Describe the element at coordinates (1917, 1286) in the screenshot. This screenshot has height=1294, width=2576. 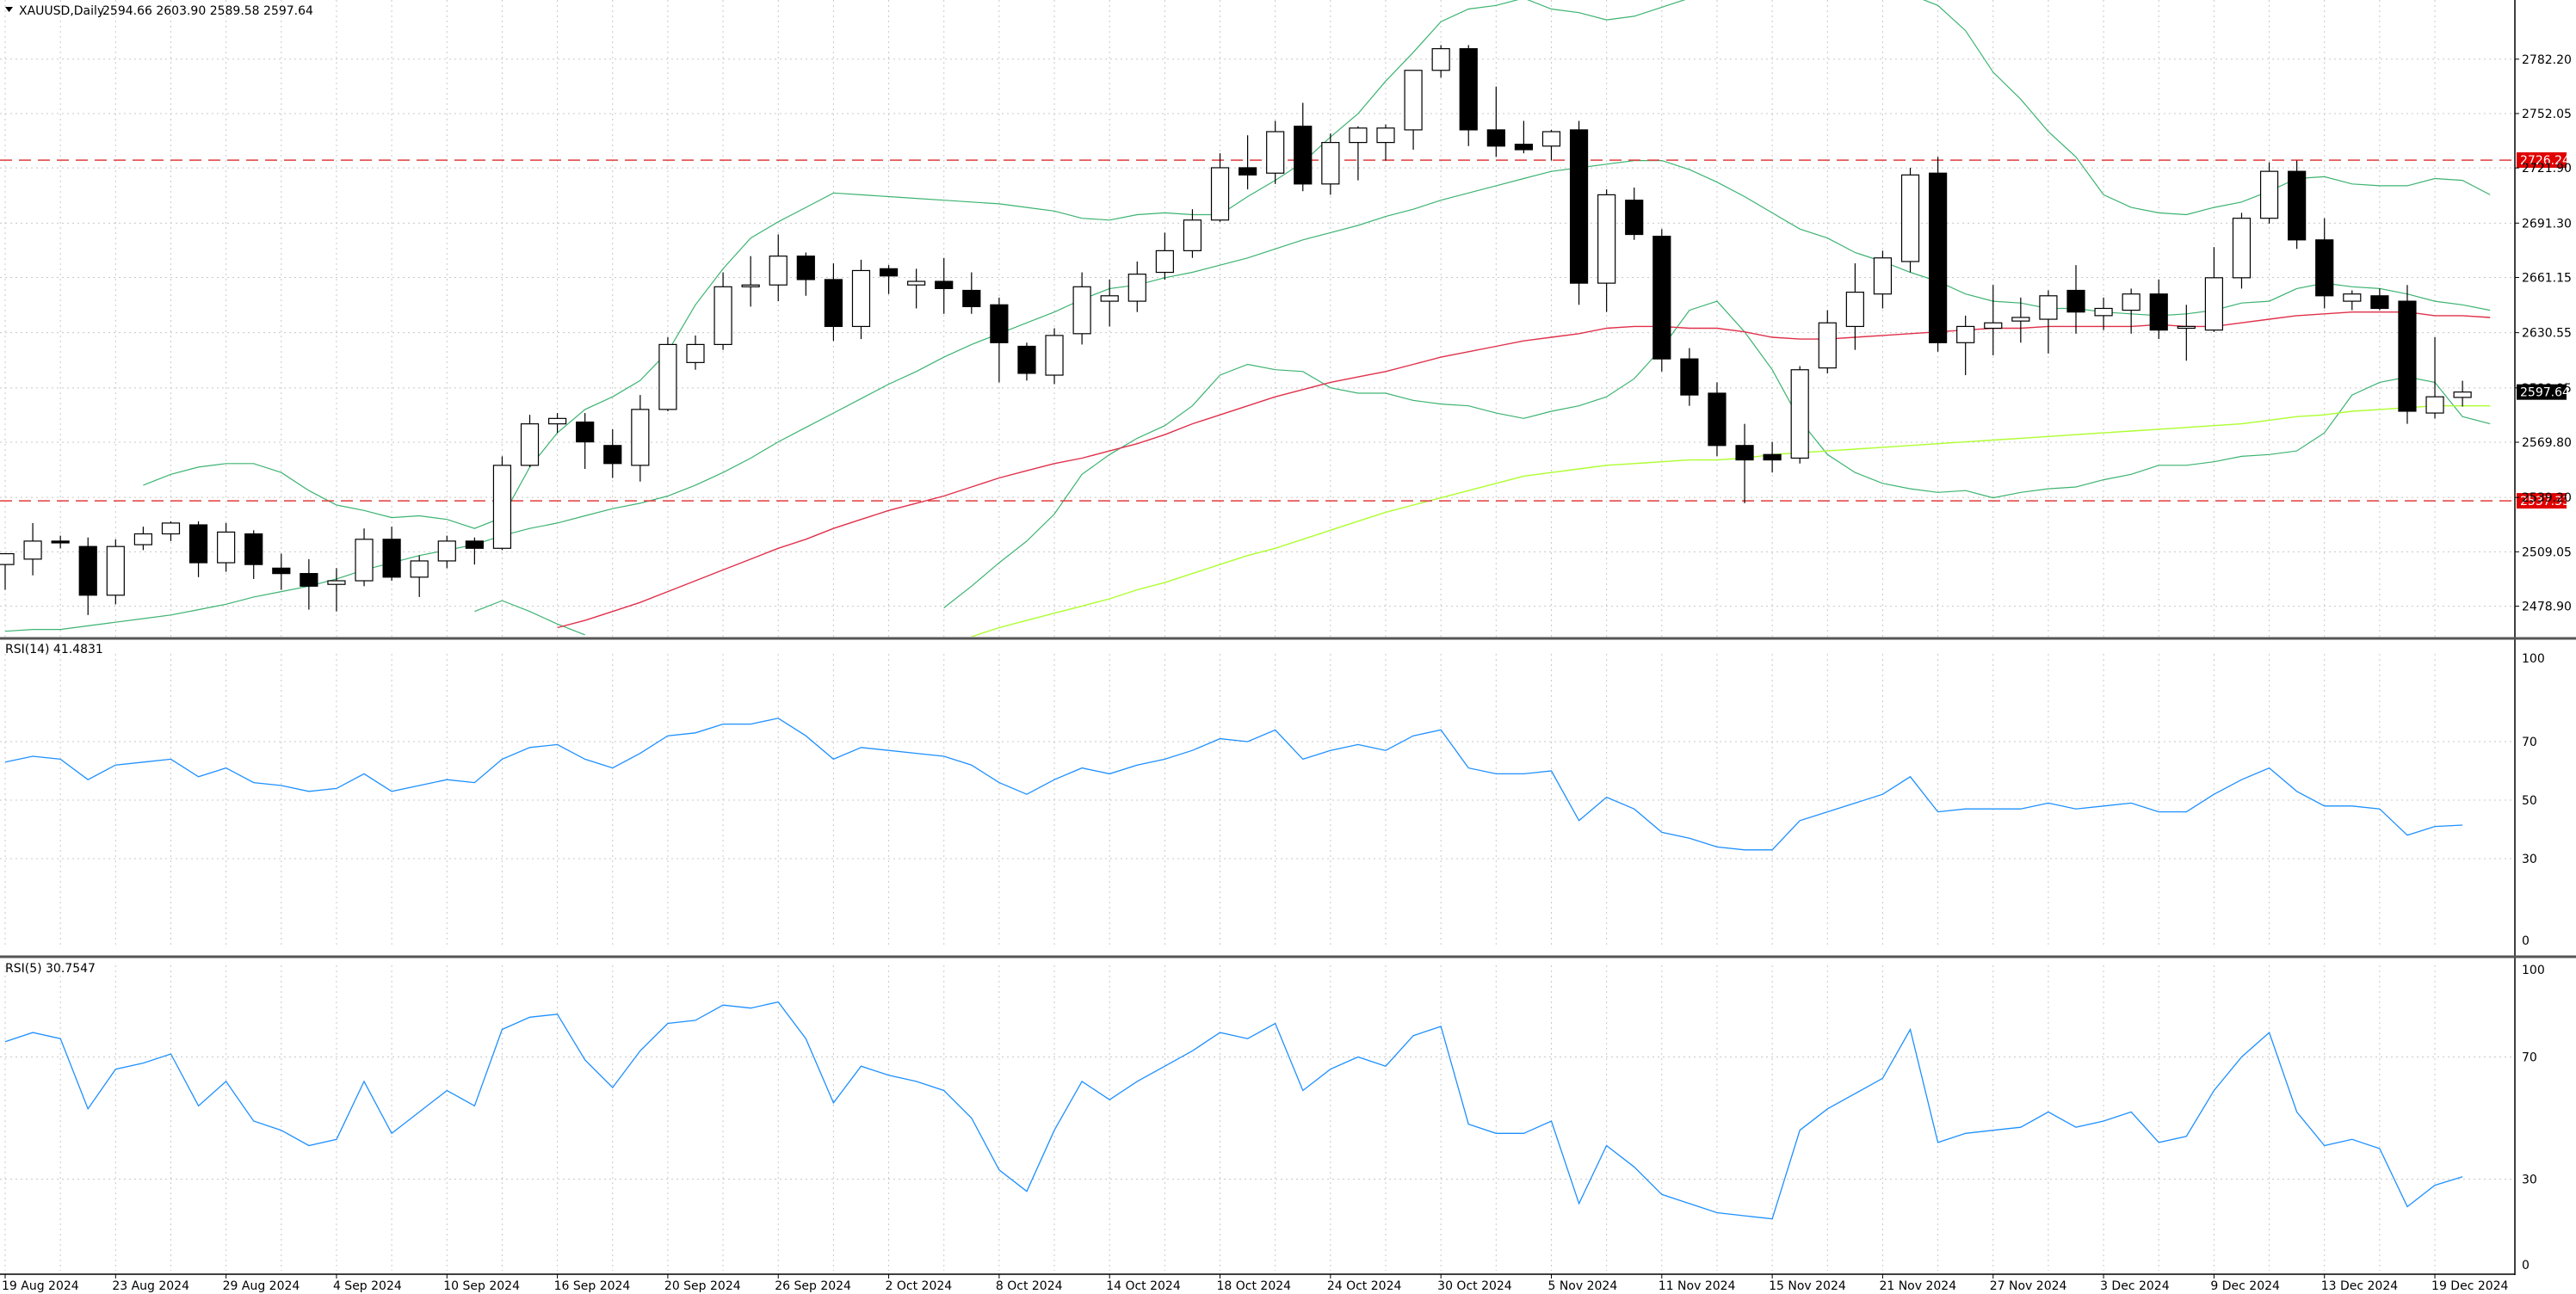
I see `time-tick-label: 21 Nov 2024` at that location.